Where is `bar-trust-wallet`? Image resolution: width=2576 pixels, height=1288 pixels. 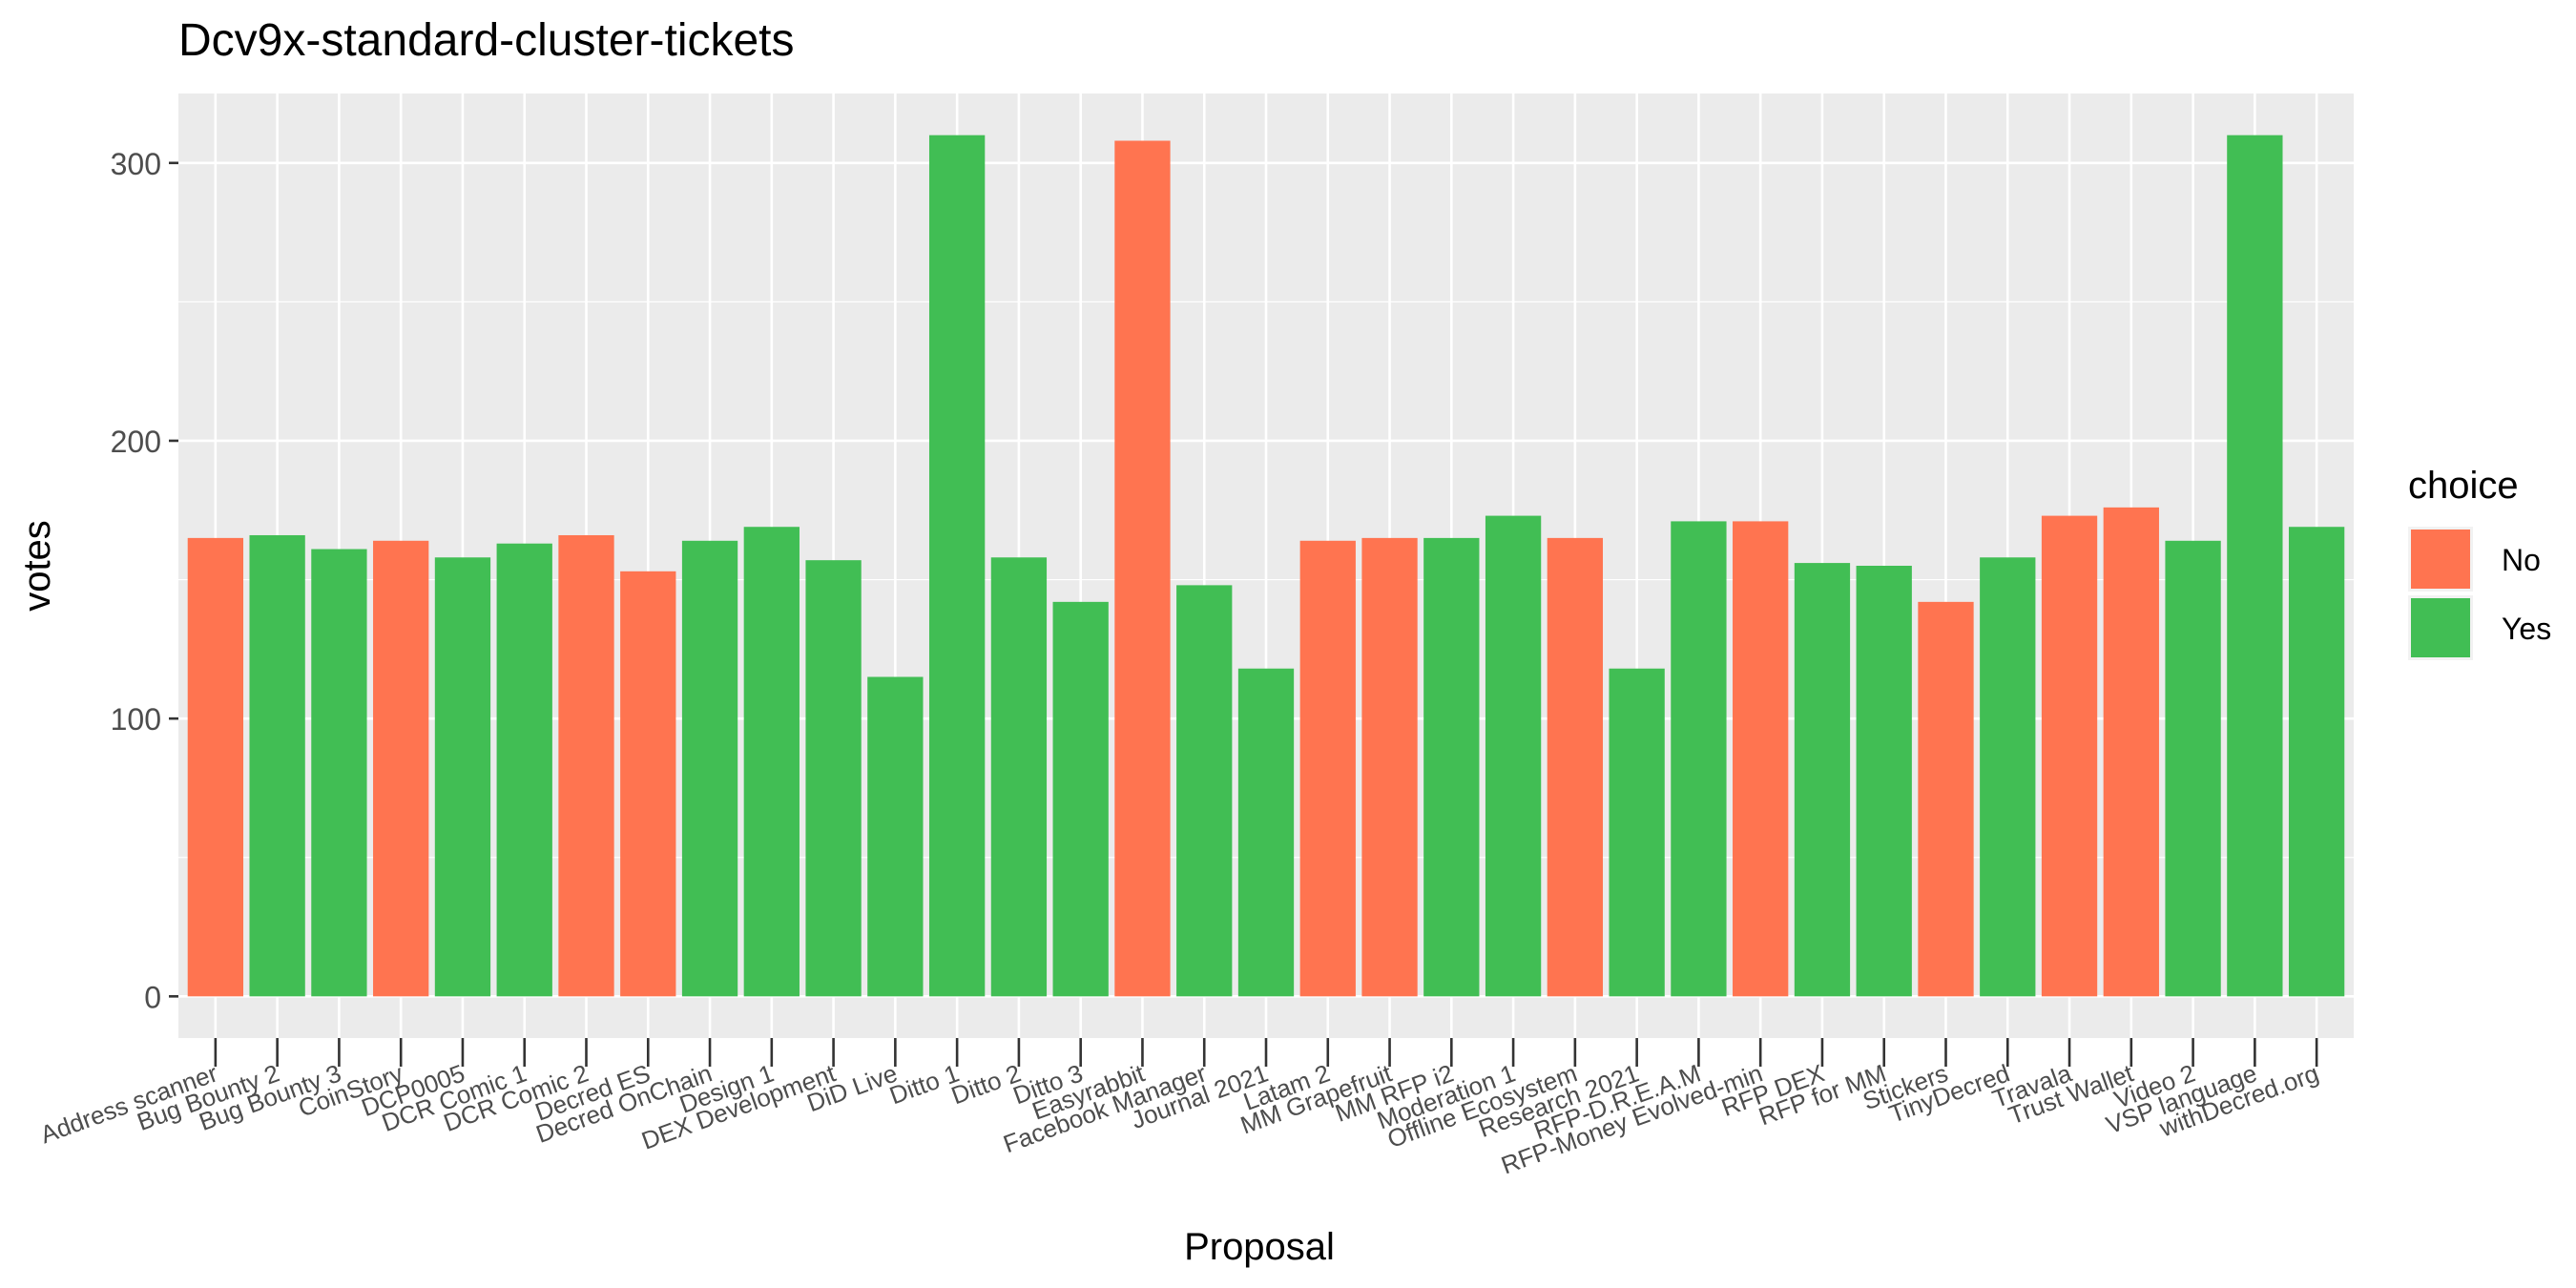
bar-trust-wallet is located at coordinates (2131, 752).